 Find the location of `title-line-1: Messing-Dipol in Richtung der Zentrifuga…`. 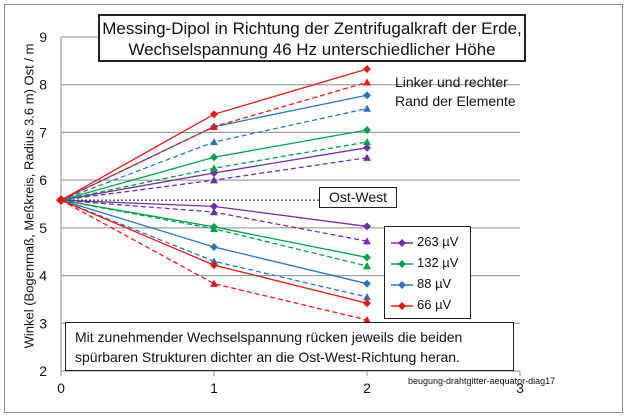

title-line-1: Messing-Dipol in Richtung der Zentrifuga… is located at coordinates (312, 28).